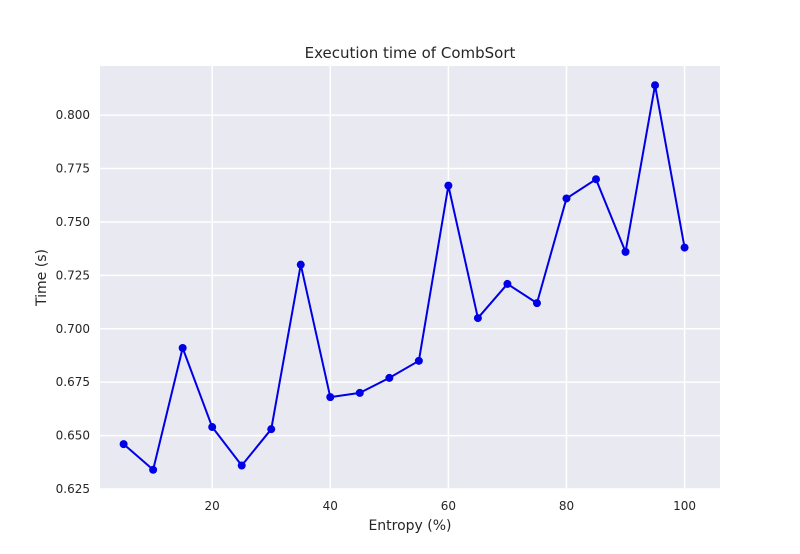 Image resolution: width=800 pixels, height=554 pixels. I want to click on x-axis-label: Entropy (%), so click(409, 526).